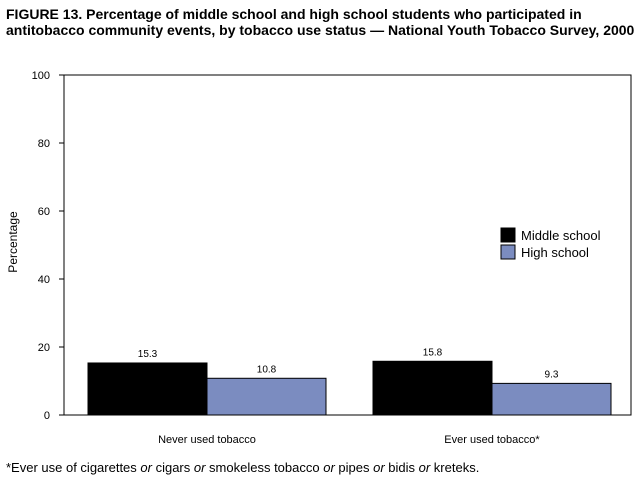  I want to click on value-labels: 15.3 10.8 15.8 9.3, so click(348, 363).